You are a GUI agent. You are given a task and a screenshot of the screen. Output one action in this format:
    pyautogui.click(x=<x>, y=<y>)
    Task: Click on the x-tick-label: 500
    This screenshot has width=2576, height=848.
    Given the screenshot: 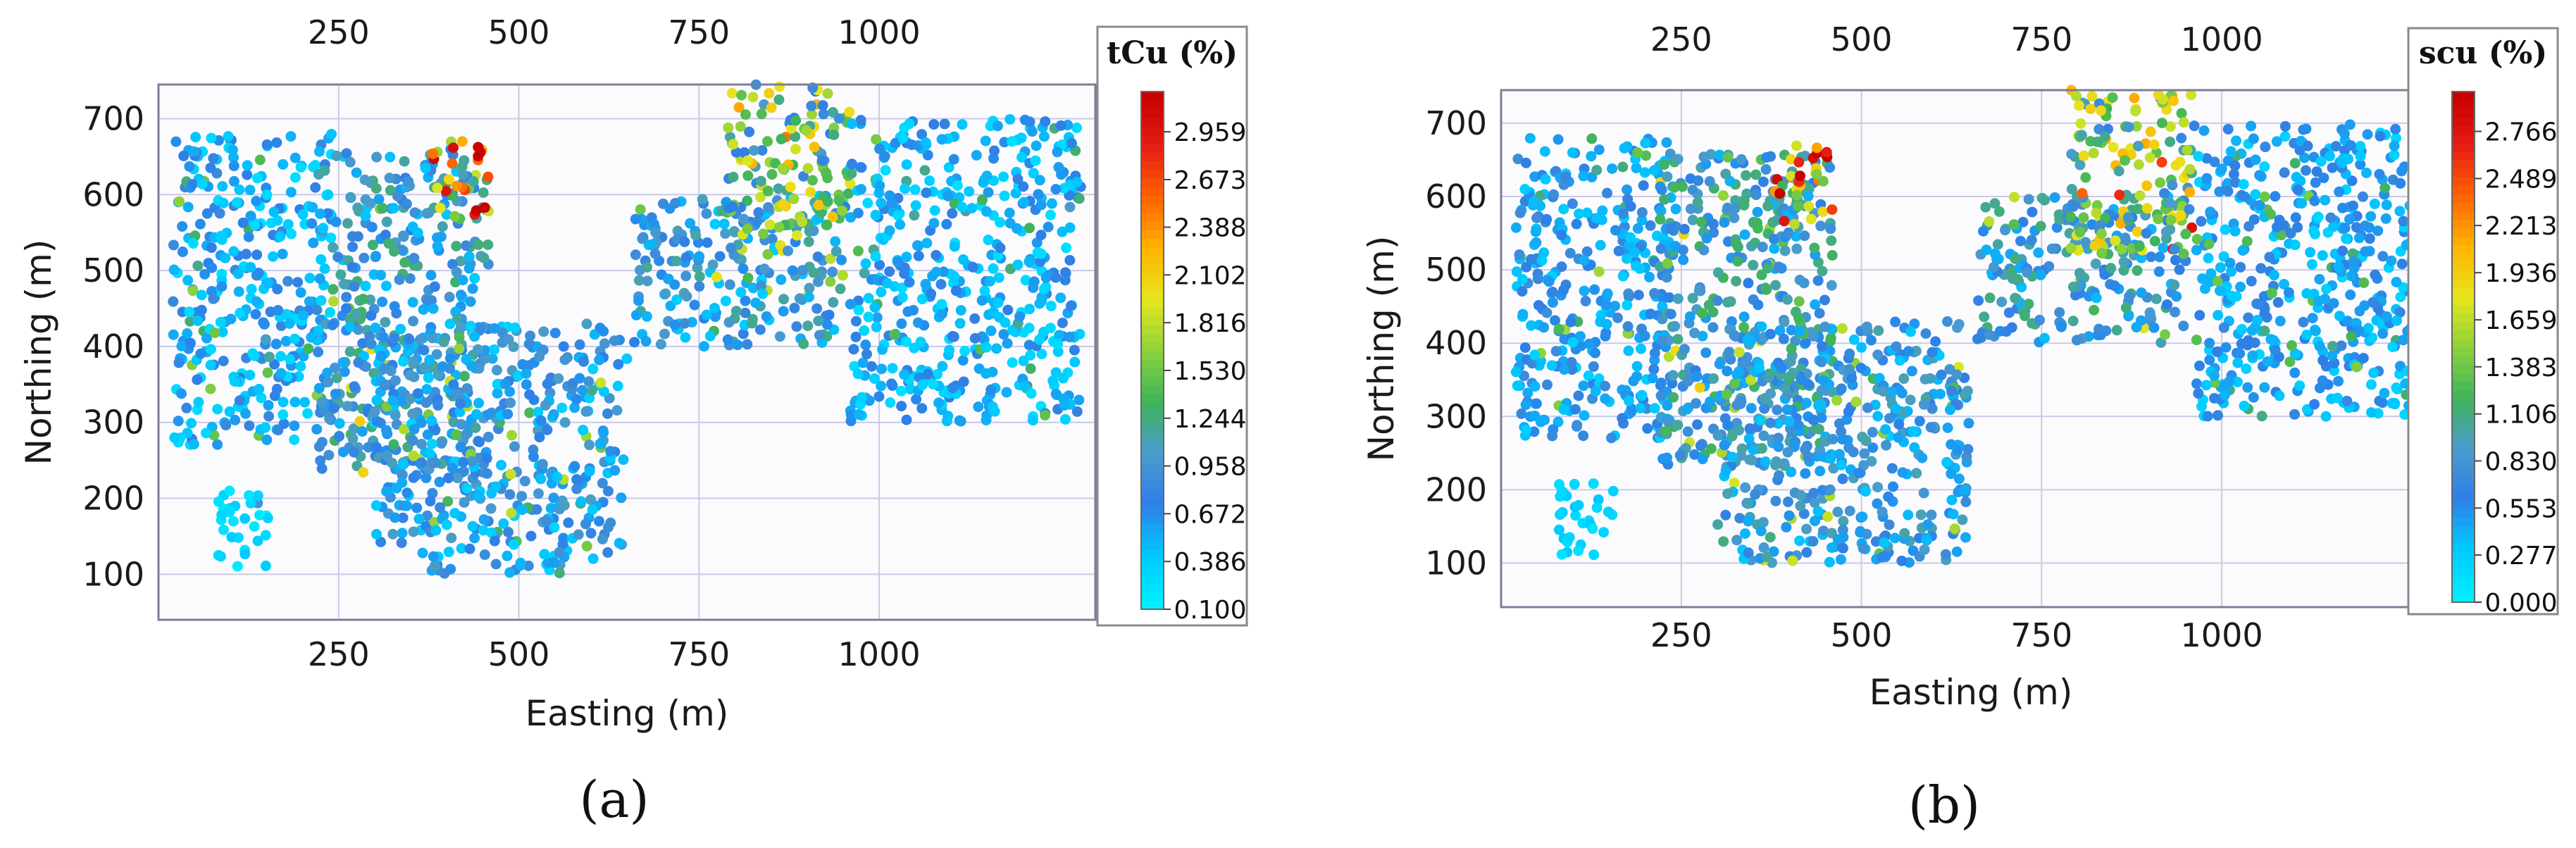 What is the action you would take?
    pyautogui.click(x=519, y=654)
    